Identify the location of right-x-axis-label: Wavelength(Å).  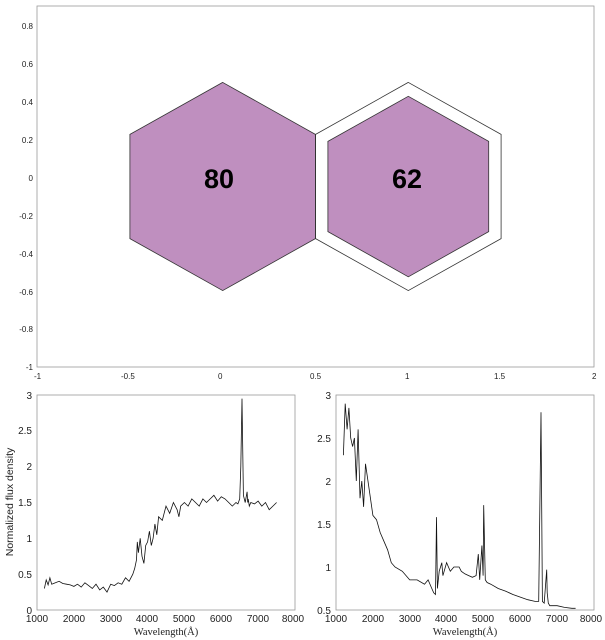
(465, 632).